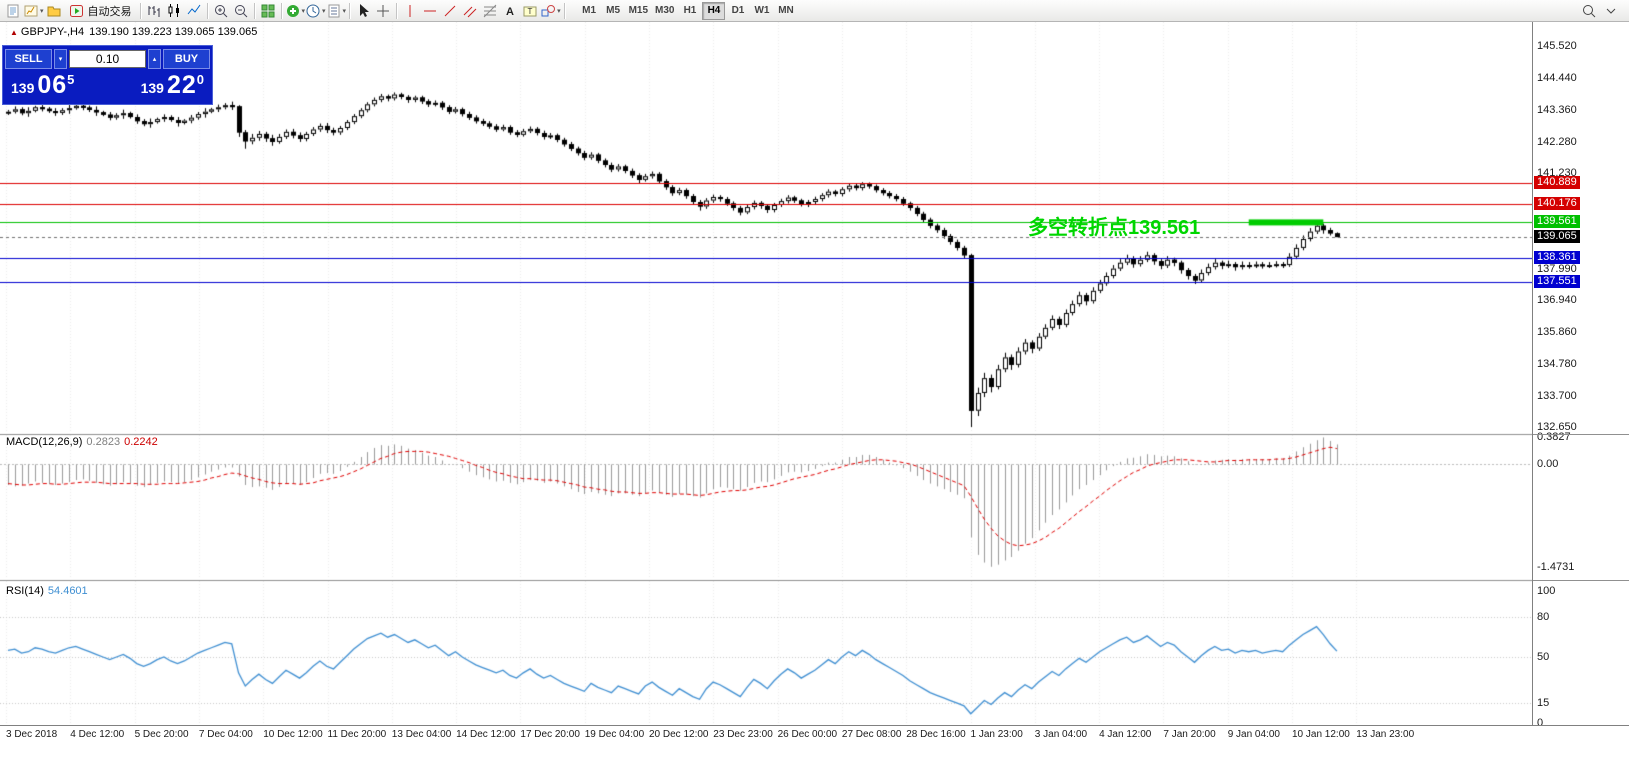 The image size is (1629, 772). I want to click on chart-annotation: 多空转折点139.561, so click(1114, 228).